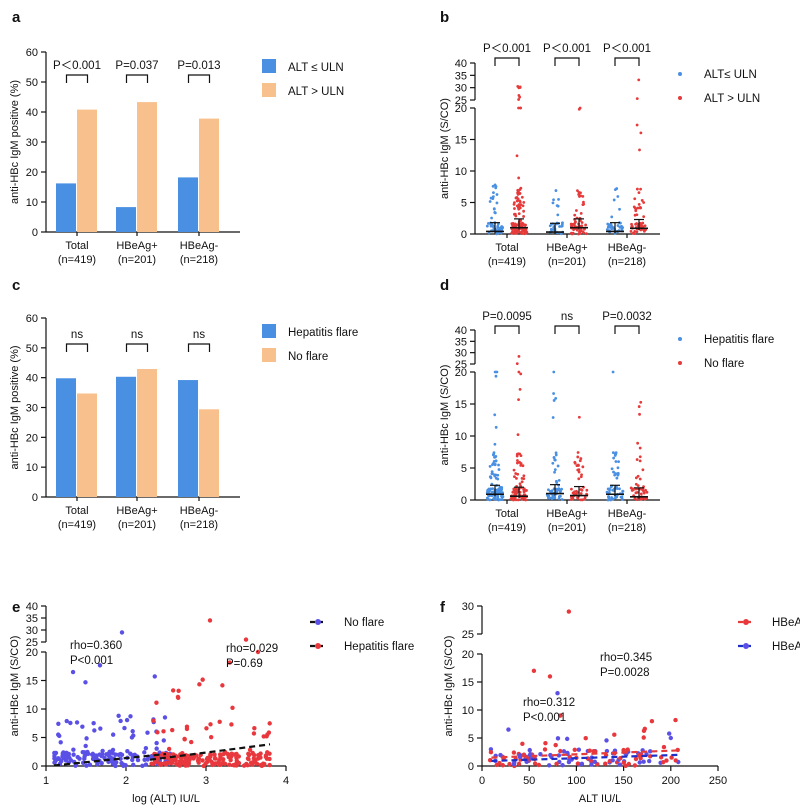 The height and width of the screenshot is (805, 800). I want to click on y-tick-label-a: 60, so click(32, 53).